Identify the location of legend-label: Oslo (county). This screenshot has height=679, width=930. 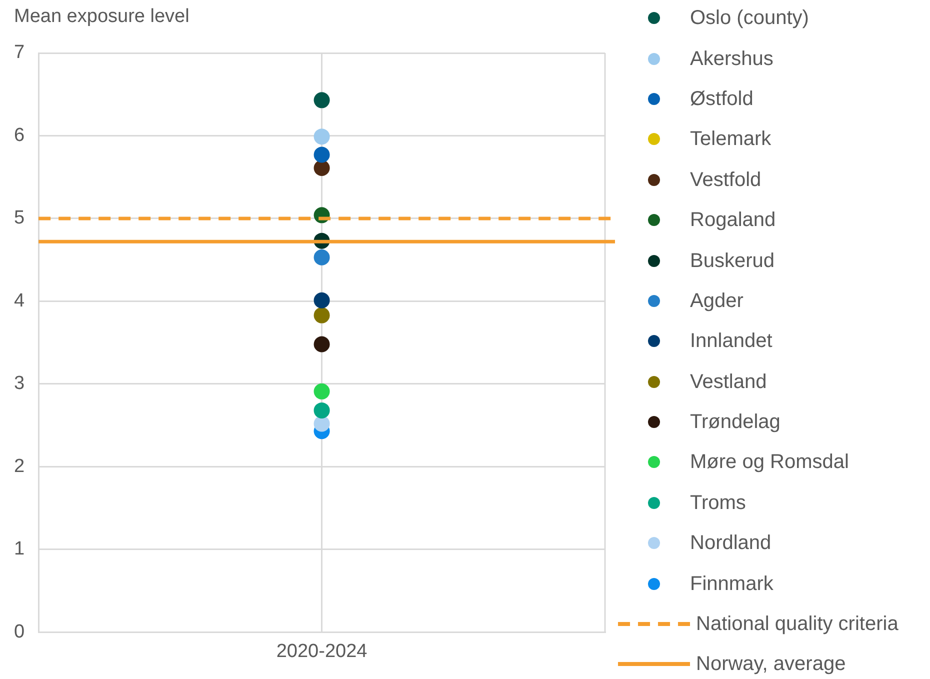
(749, 18).